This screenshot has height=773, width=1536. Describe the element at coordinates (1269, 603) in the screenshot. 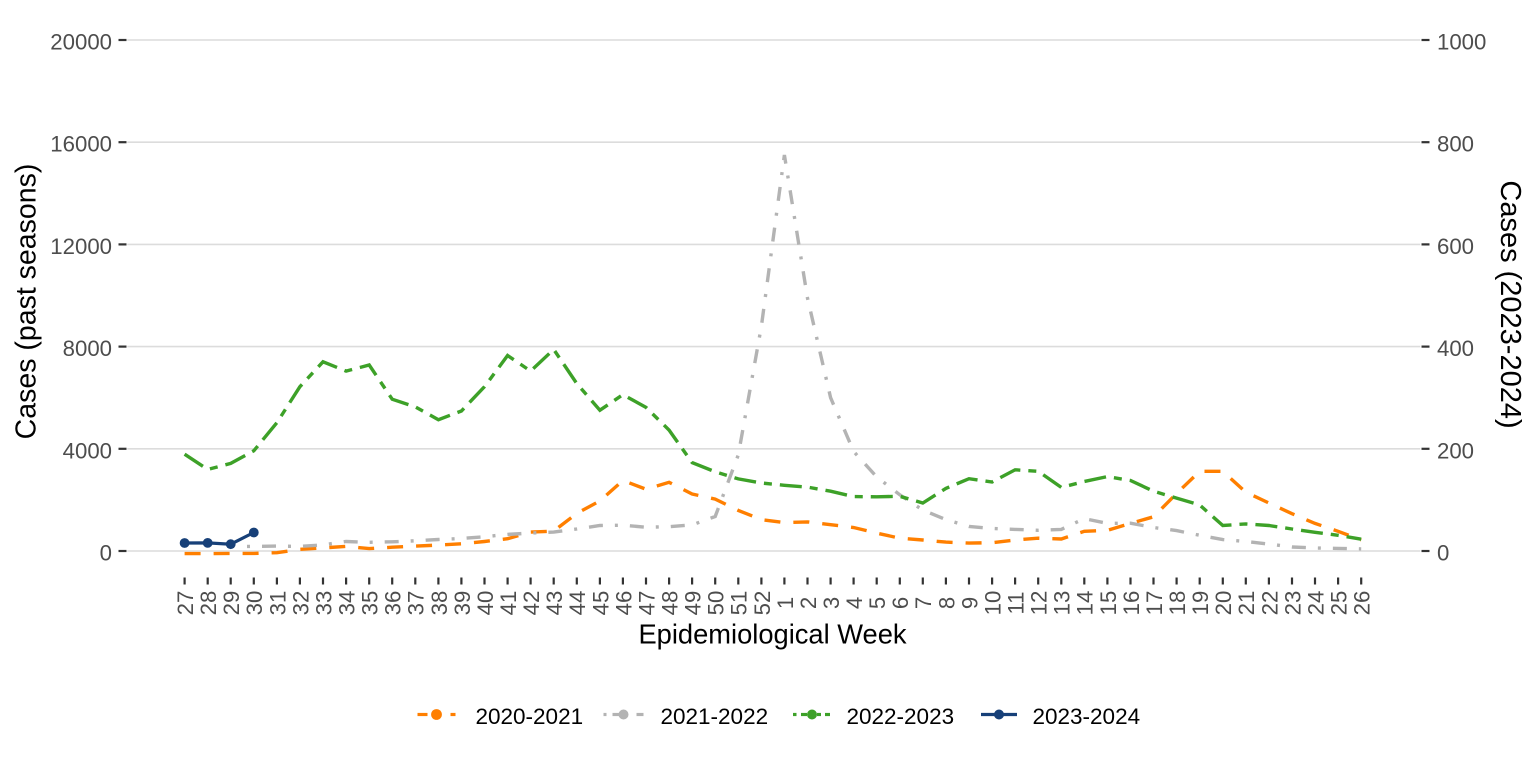

I see `svg-text: 22` at that location.